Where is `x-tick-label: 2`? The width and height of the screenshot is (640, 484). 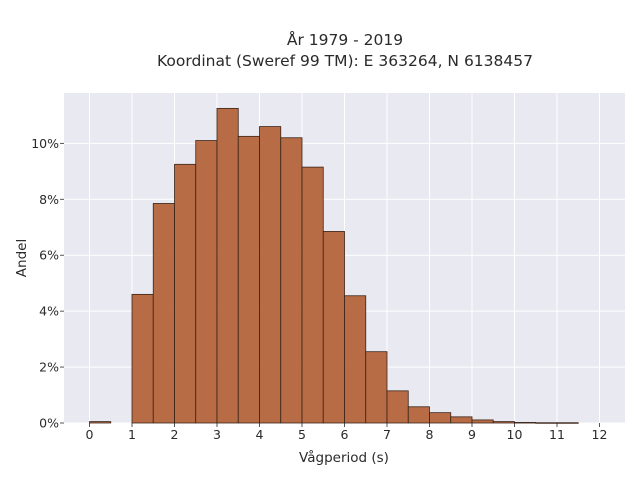
x-tick-label: 2 is located at coordinates (175, 434).